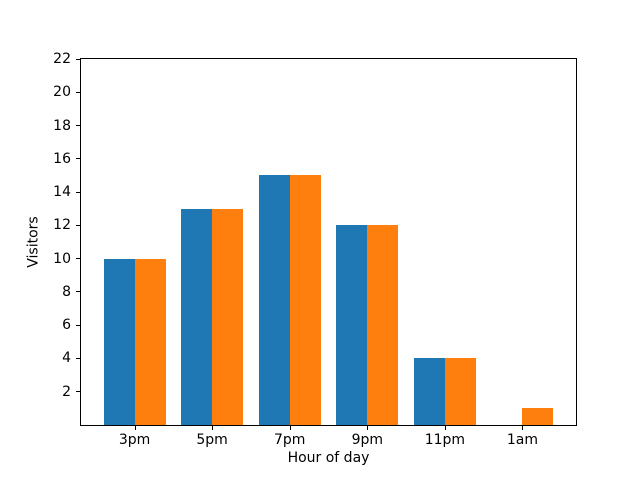 The width and height of the screenshot is (640, 480). Describe the element at coordinates (62, 225) in the screenshot. I see `y-tick-label: 12` at that location.